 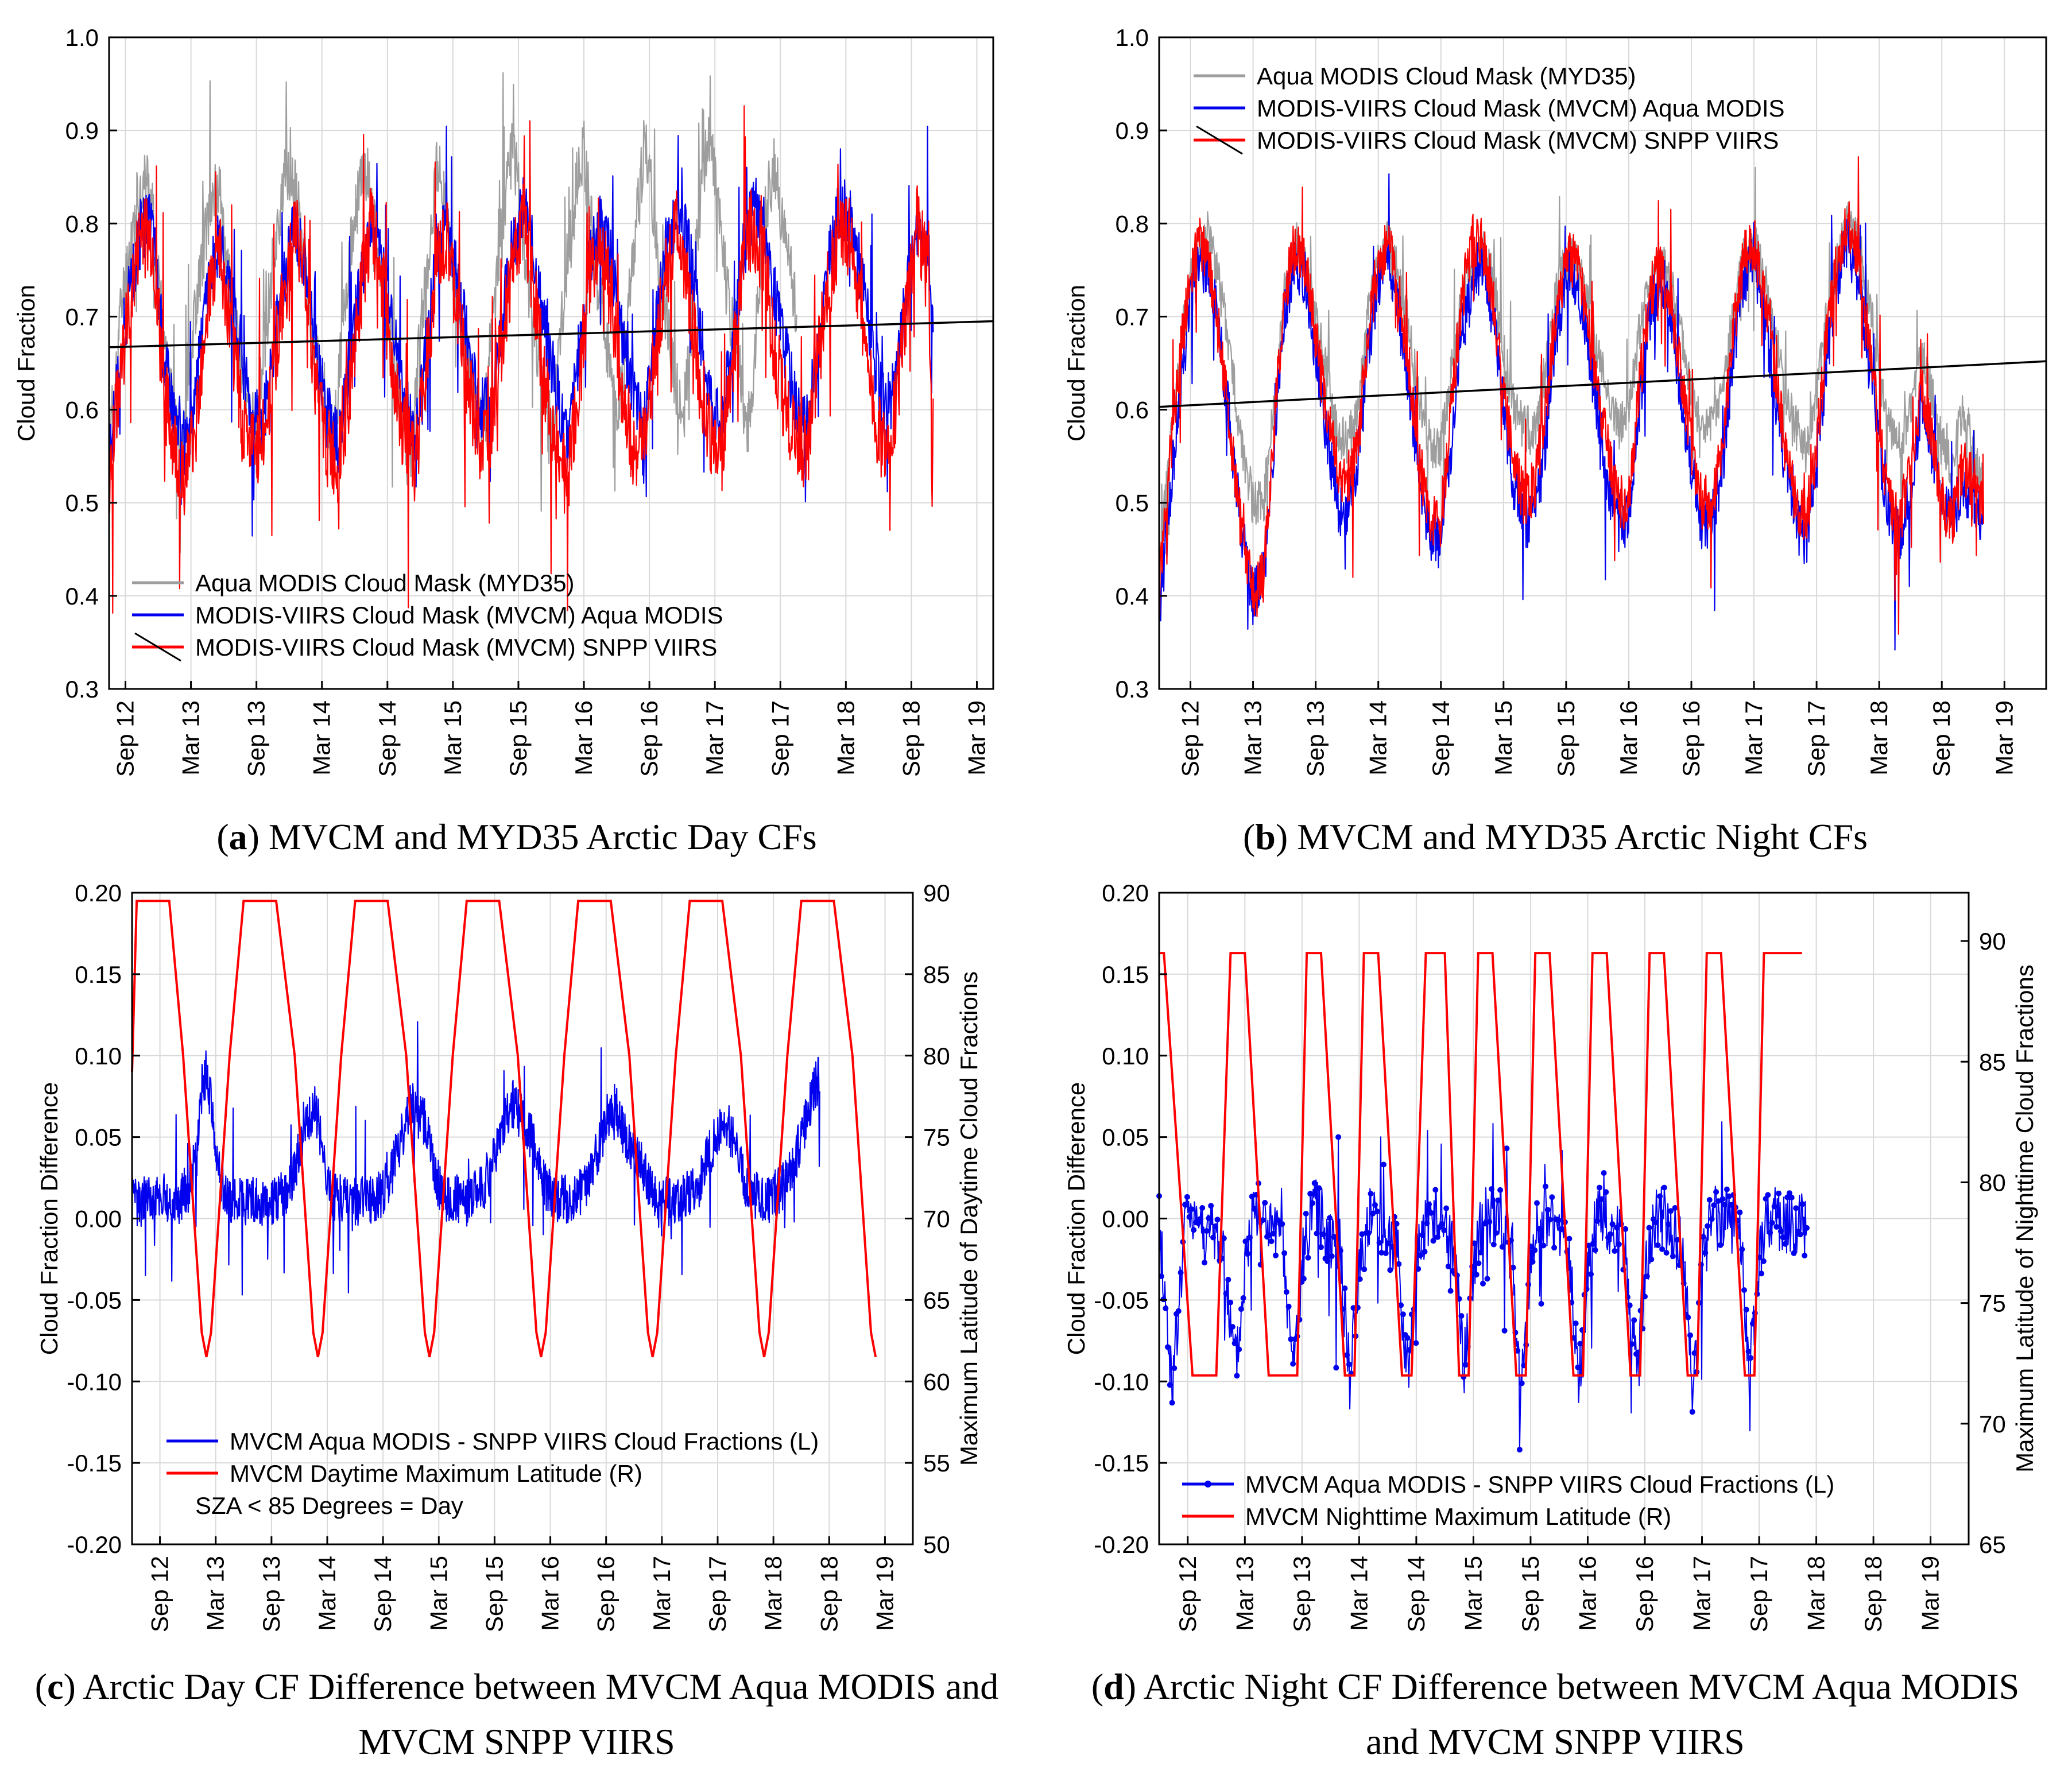 I want to click on x-tick-label: Mar 13, so click(x=1244, y=1594).